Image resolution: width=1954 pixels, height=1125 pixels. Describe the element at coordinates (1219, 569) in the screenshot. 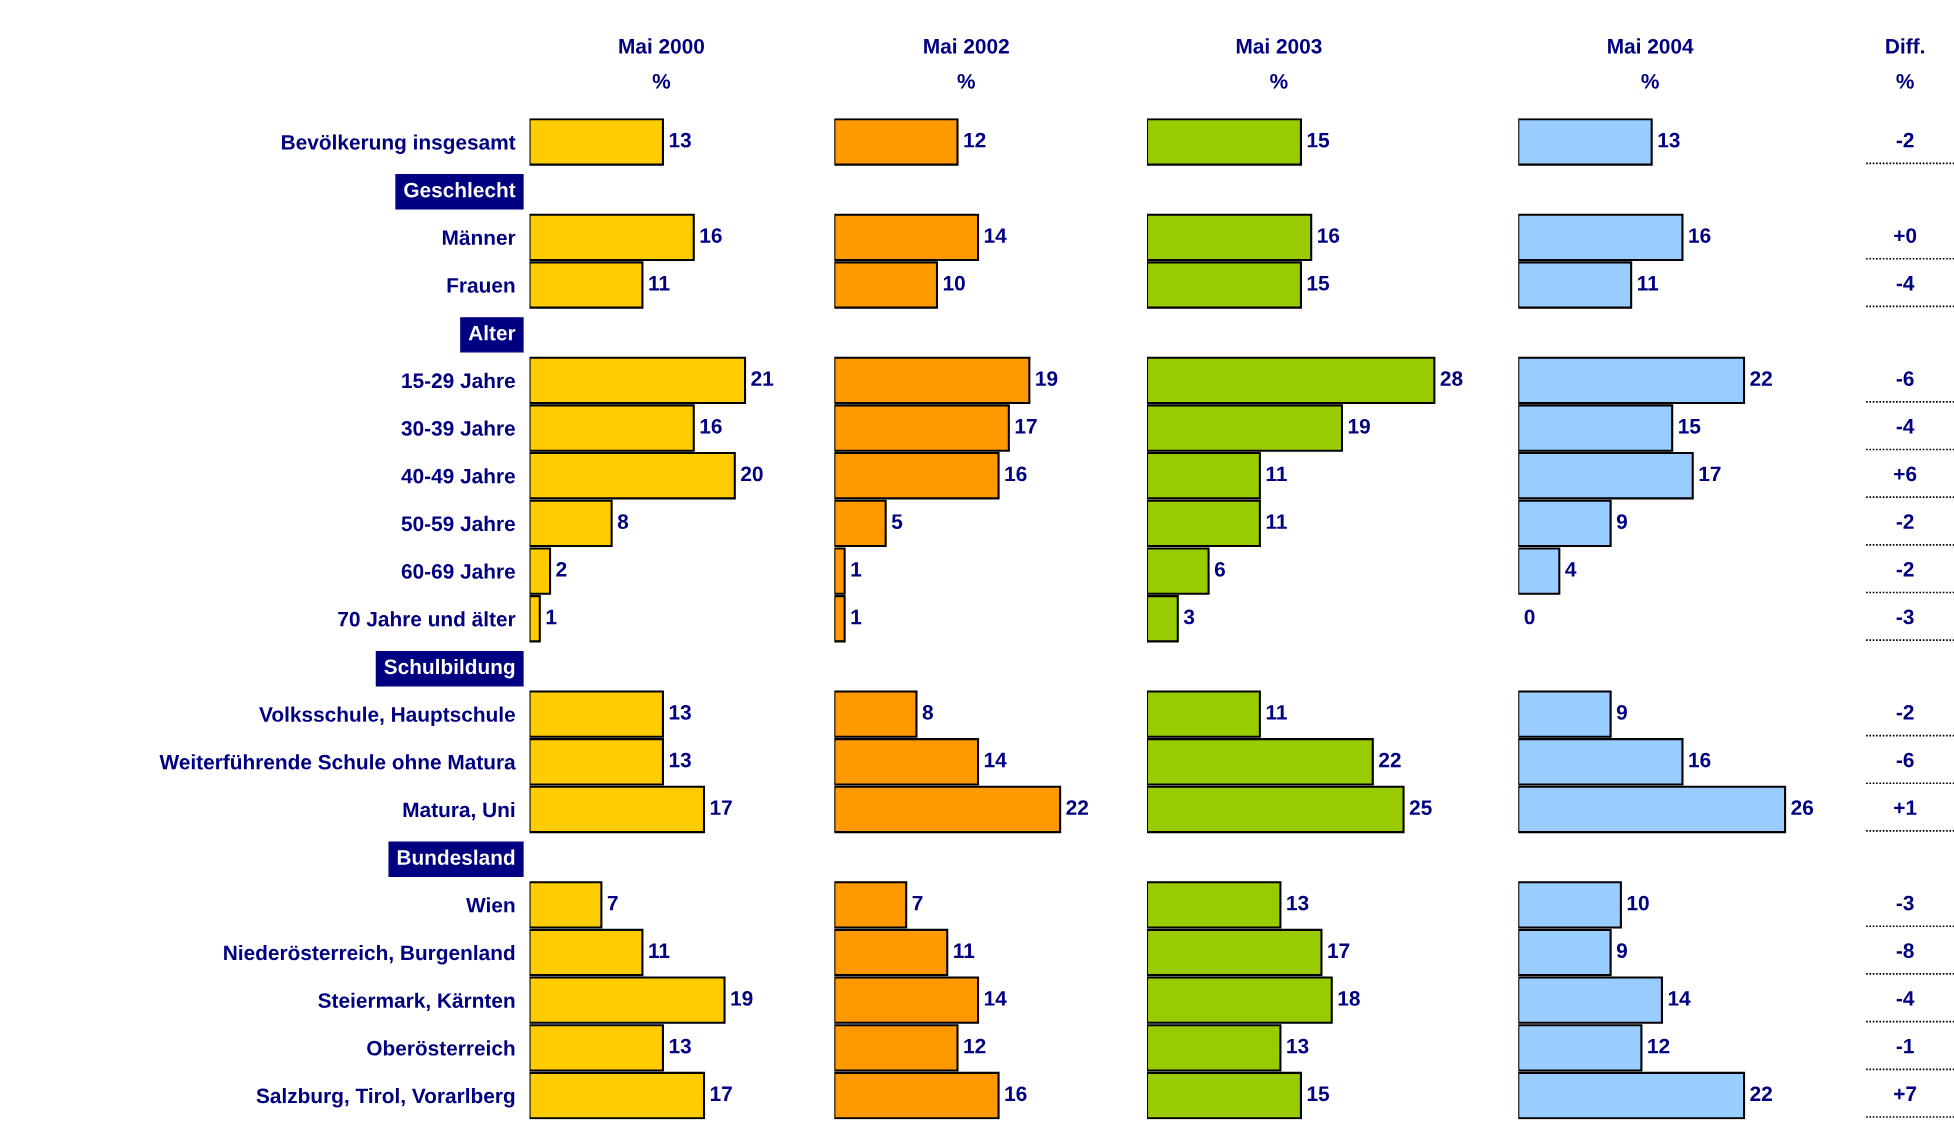

I see `data-label: 6` at that location.